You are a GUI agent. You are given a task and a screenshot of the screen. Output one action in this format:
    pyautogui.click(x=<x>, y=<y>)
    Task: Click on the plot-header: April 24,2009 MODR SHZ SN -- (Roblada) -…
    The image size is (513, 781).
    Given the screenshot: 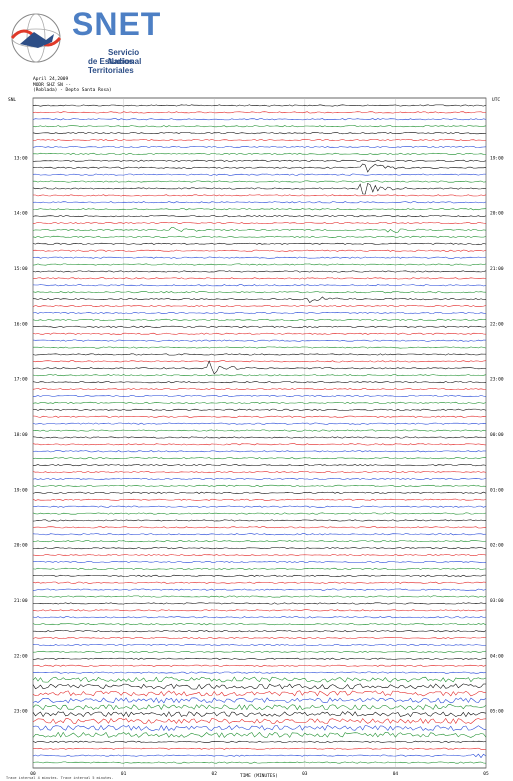 What is the action you would take?
    pyautogui.click(x=72, y=85)
    